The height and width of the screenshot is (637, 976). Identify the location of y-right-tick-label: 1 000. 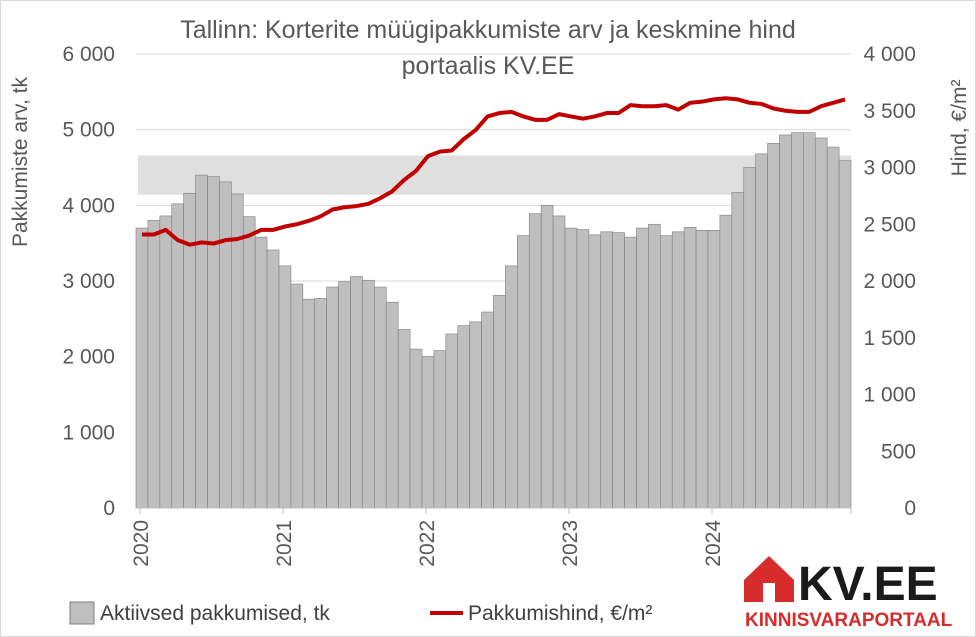
(889, 395).